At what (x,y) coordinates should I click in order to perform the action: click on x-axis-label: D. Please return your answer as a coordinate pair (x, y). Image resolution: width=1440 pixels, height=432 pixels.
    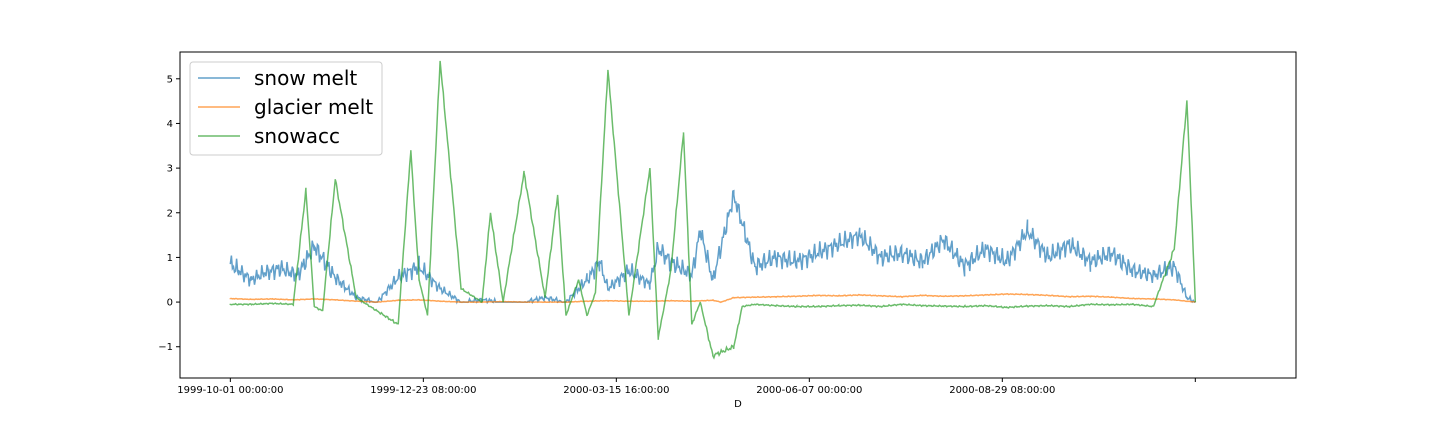
    Looking at the image, I should click on (738, 404).